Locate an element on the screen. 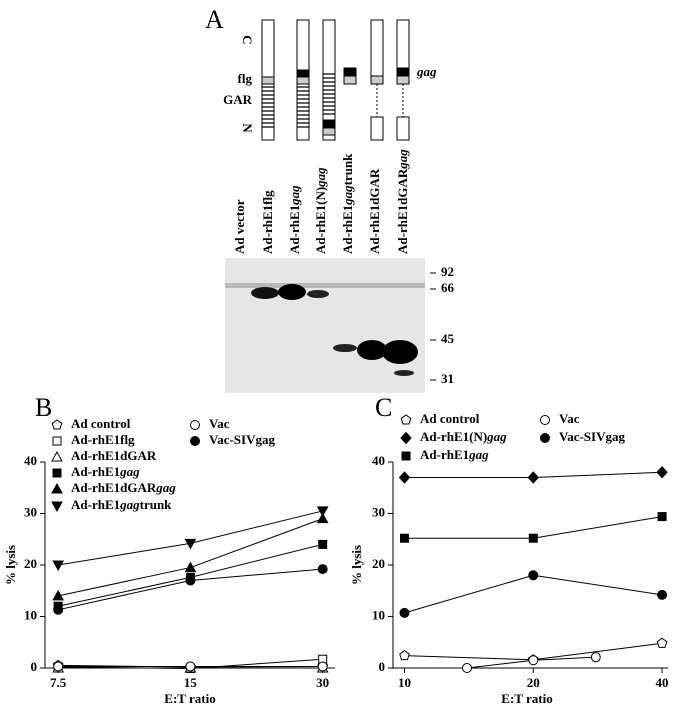 The image size is (678, 710). lane-label: Ad-rhE1(N)gag is located at coordinates (320, 210).